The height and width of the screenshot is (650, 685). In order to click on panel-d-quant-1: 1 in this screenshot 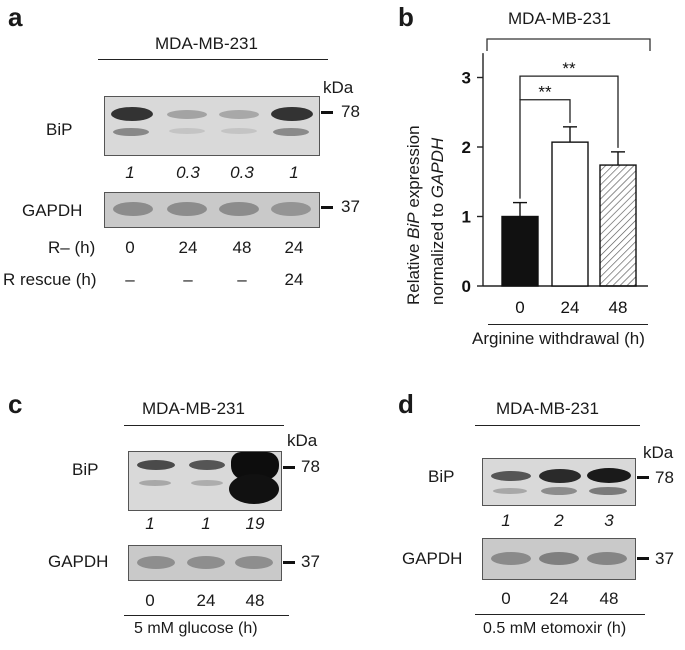, I will do `click(506, 520)`.